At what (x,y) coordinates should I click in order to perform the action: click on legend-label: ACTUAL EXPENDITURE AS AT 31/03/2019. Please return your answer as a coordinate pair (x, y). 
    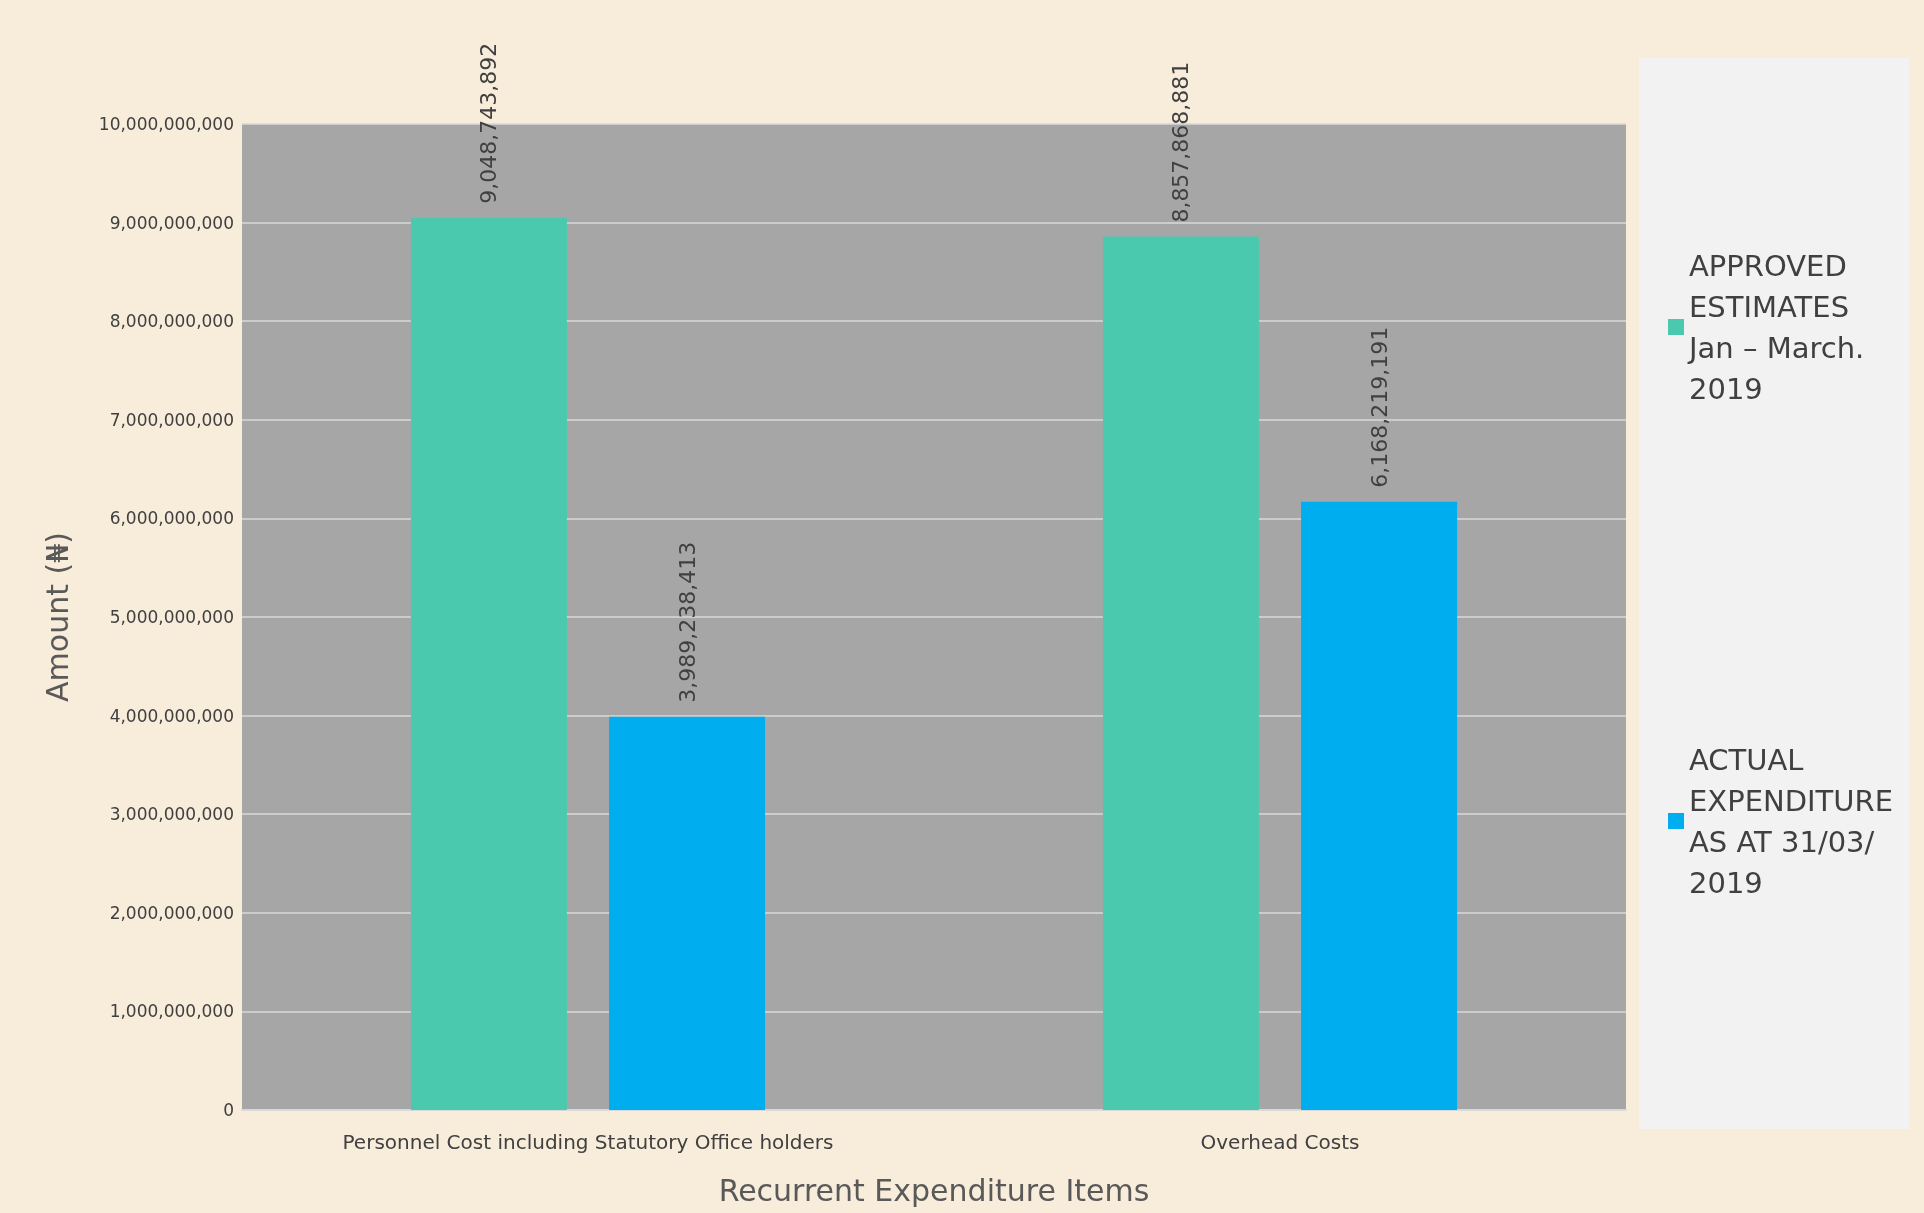
    Looking at the image, I should click on (1796, 821).